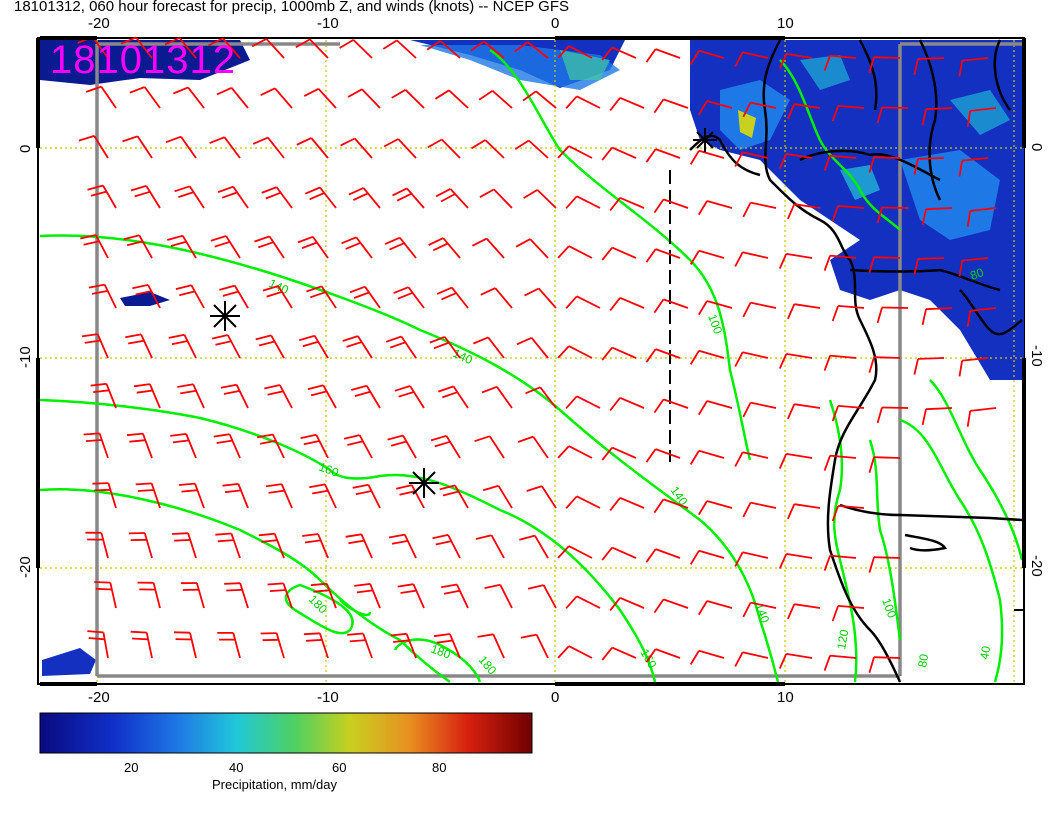 The height and width of the screenshot is (816, 1056). I want to click on contour-label: 120, so click(842, 639).